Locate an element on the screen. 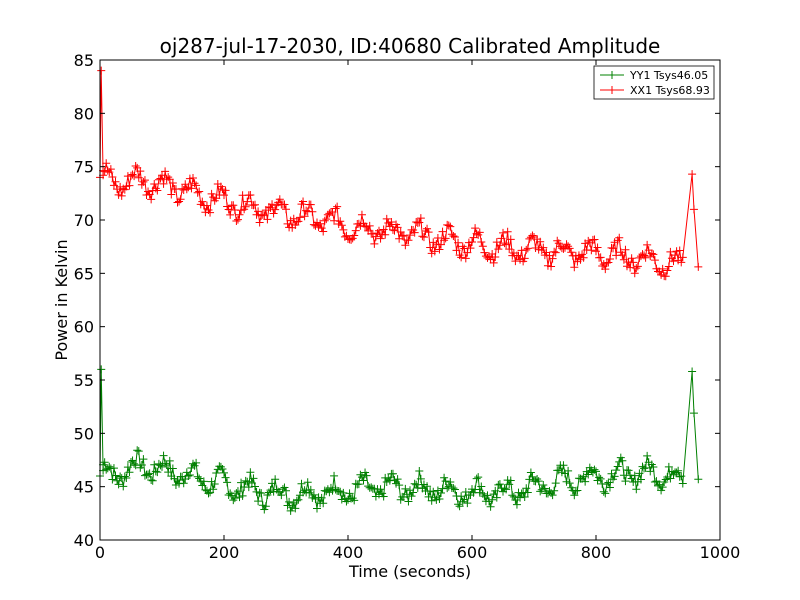 The image size is (800, 600). y-tick-label: 55 is located at coordinates (84, 380).